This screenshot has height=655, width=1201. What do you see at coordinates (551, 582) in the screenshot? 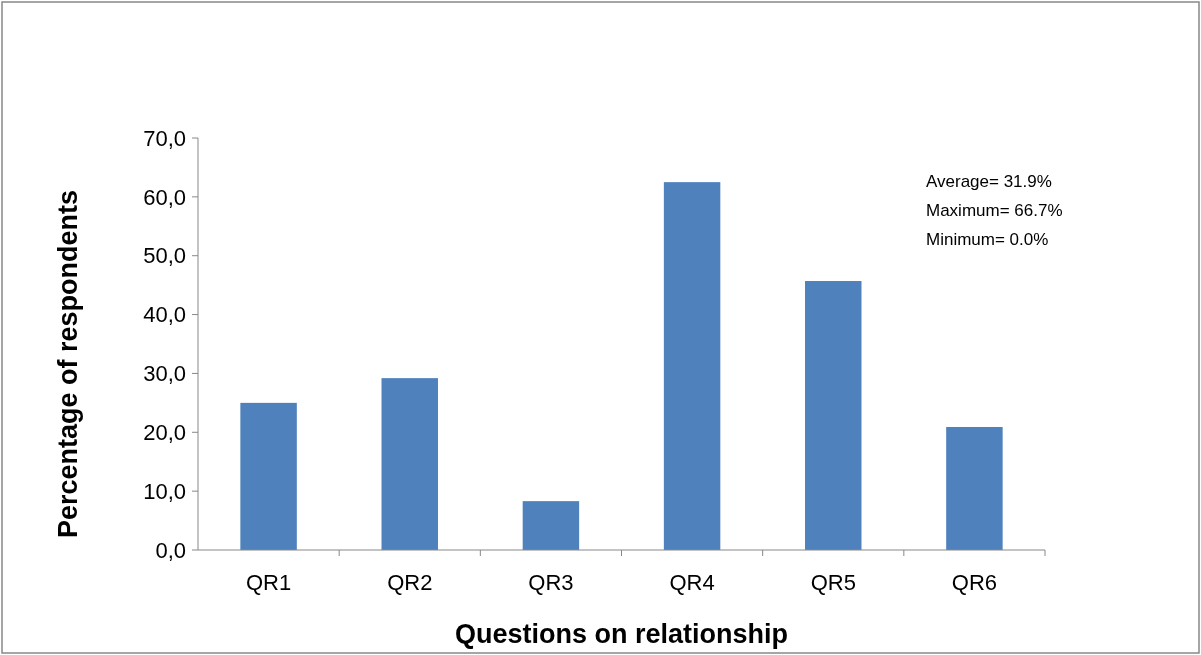
I see `x-tick-label: QR3` at bounding box center [551, 582].